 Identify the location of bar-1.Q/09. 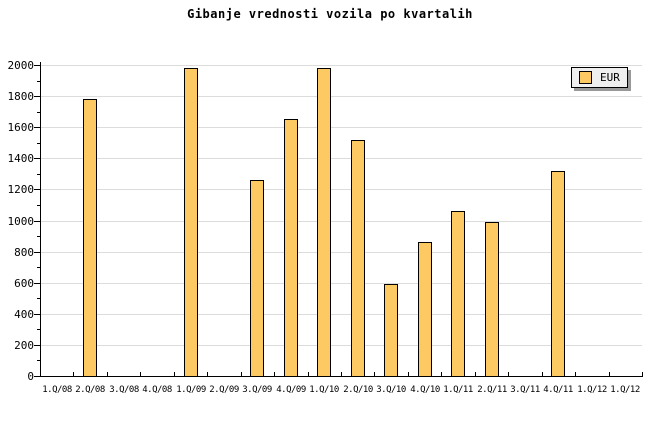
(191, 222).